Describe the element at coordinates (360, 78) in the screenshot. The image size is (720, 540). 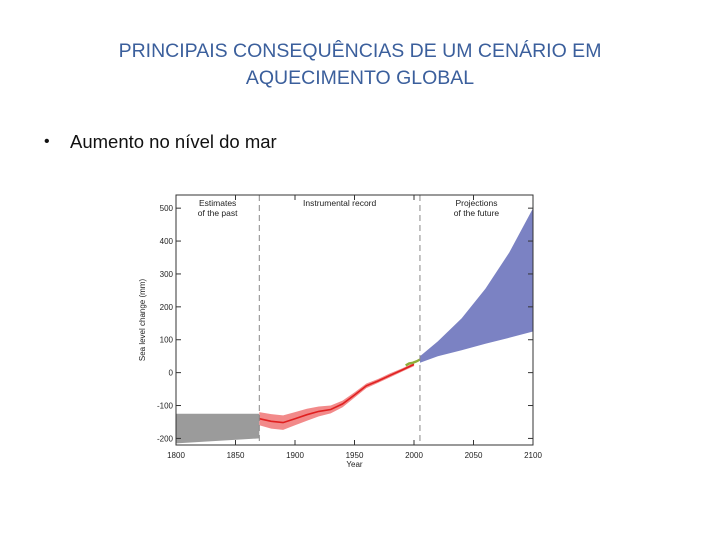
I see `slide-title-line-2: AQUECIMENTO GLOBAL` at that location.